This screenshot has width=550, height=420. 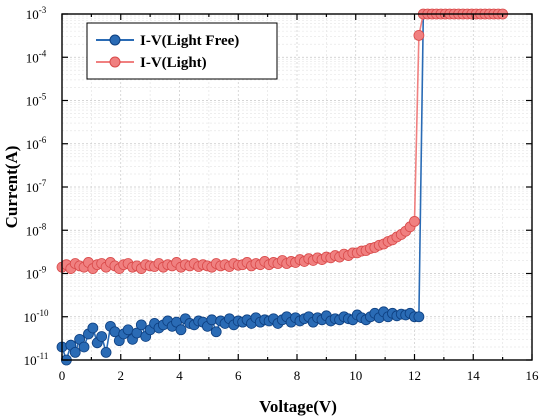 What do you see at coordinates (115, 62) in the screenshot?
I see `legend-marker-light` at bounding box center [115, 62].